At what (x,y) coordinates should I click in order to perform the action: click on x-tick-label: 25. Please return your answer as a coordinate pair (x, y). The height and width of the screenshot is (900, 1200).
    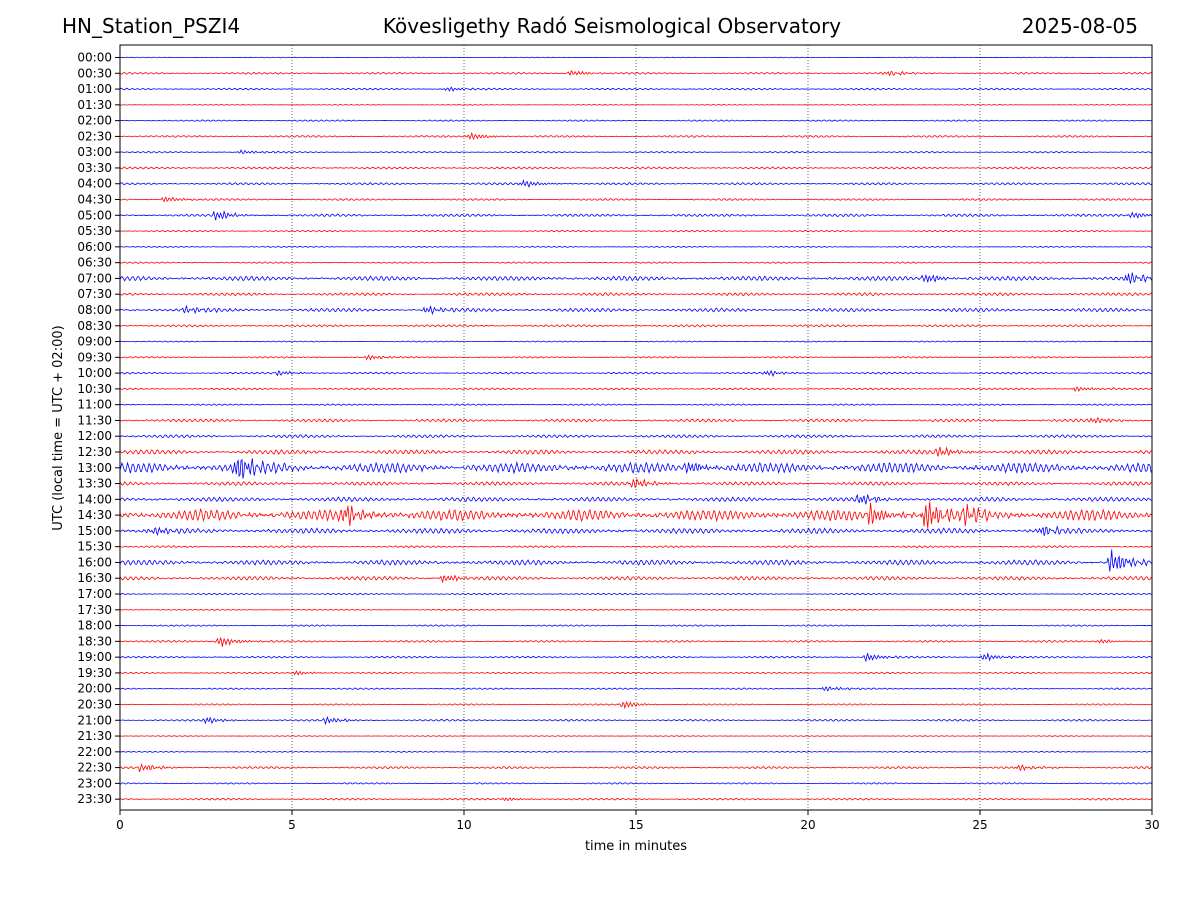
    Looking at the image, I should click on (979, 825).